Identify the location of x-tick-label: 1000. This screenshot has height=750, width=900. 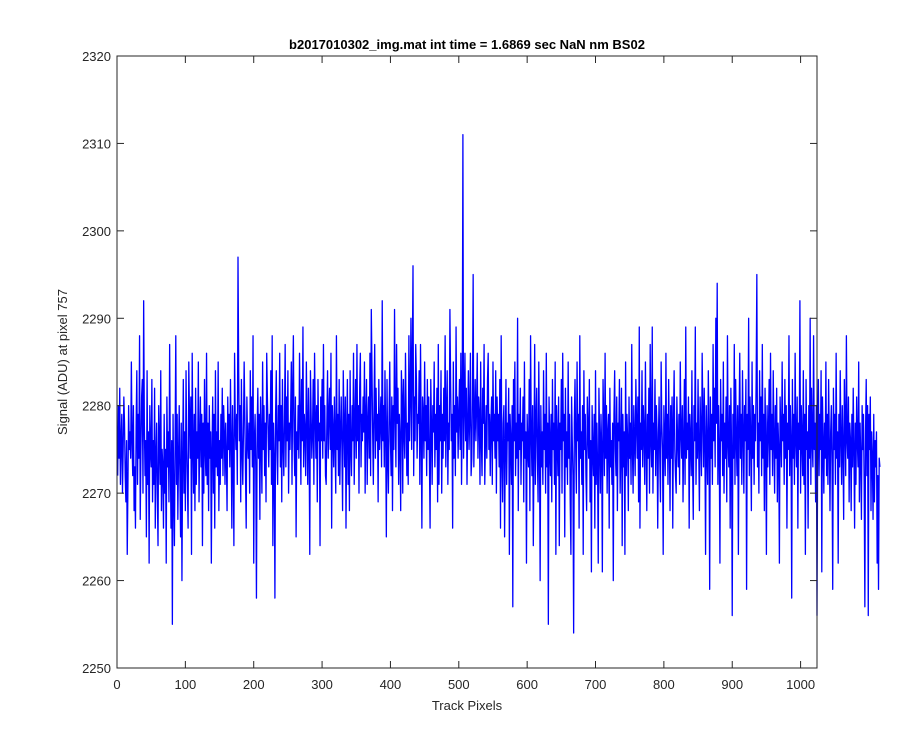
(800, 684).